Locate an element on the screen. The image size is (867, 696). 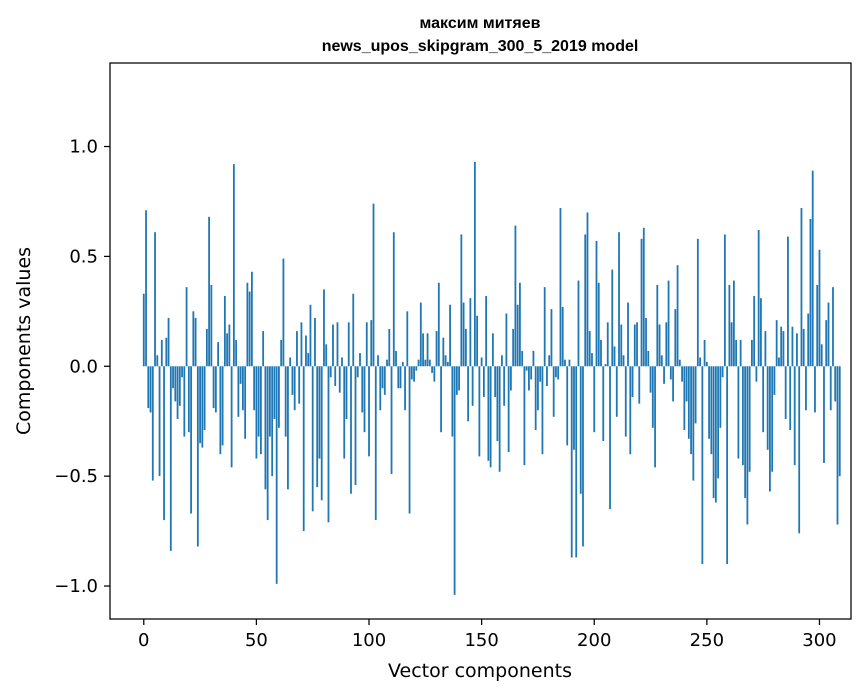
y-tick-label: 1.0 is located at coordinates (83, 147).